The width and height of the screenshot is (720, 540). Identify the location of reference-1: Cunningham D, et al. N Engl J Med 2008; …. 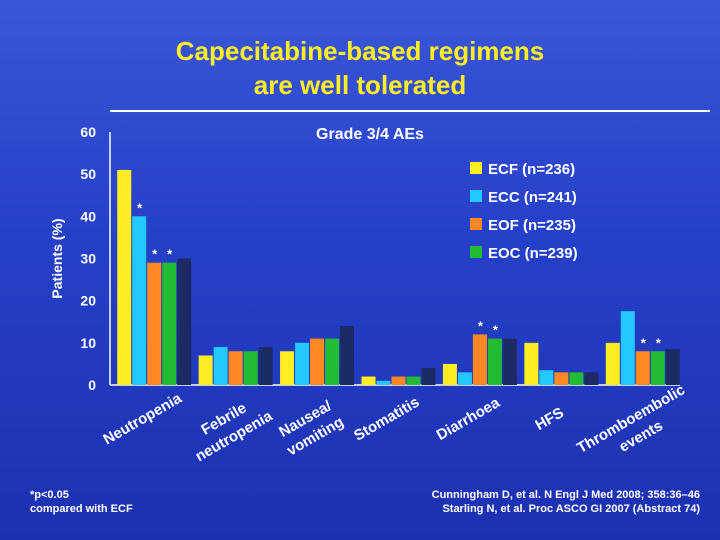
(565, 495).